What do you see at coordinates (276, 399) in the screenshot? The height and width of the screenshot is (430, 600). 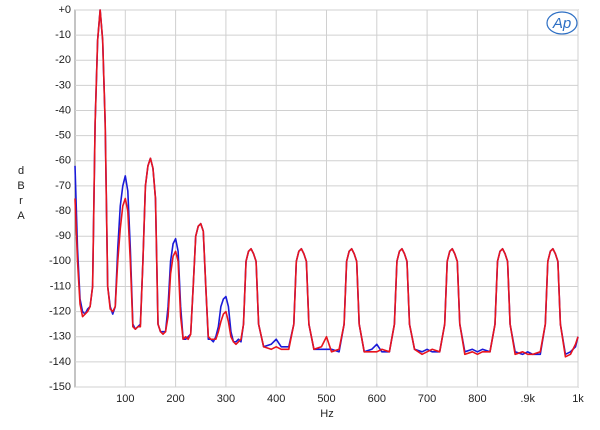 I see `x-tick-label: 400` at bounding box center [276, 399].